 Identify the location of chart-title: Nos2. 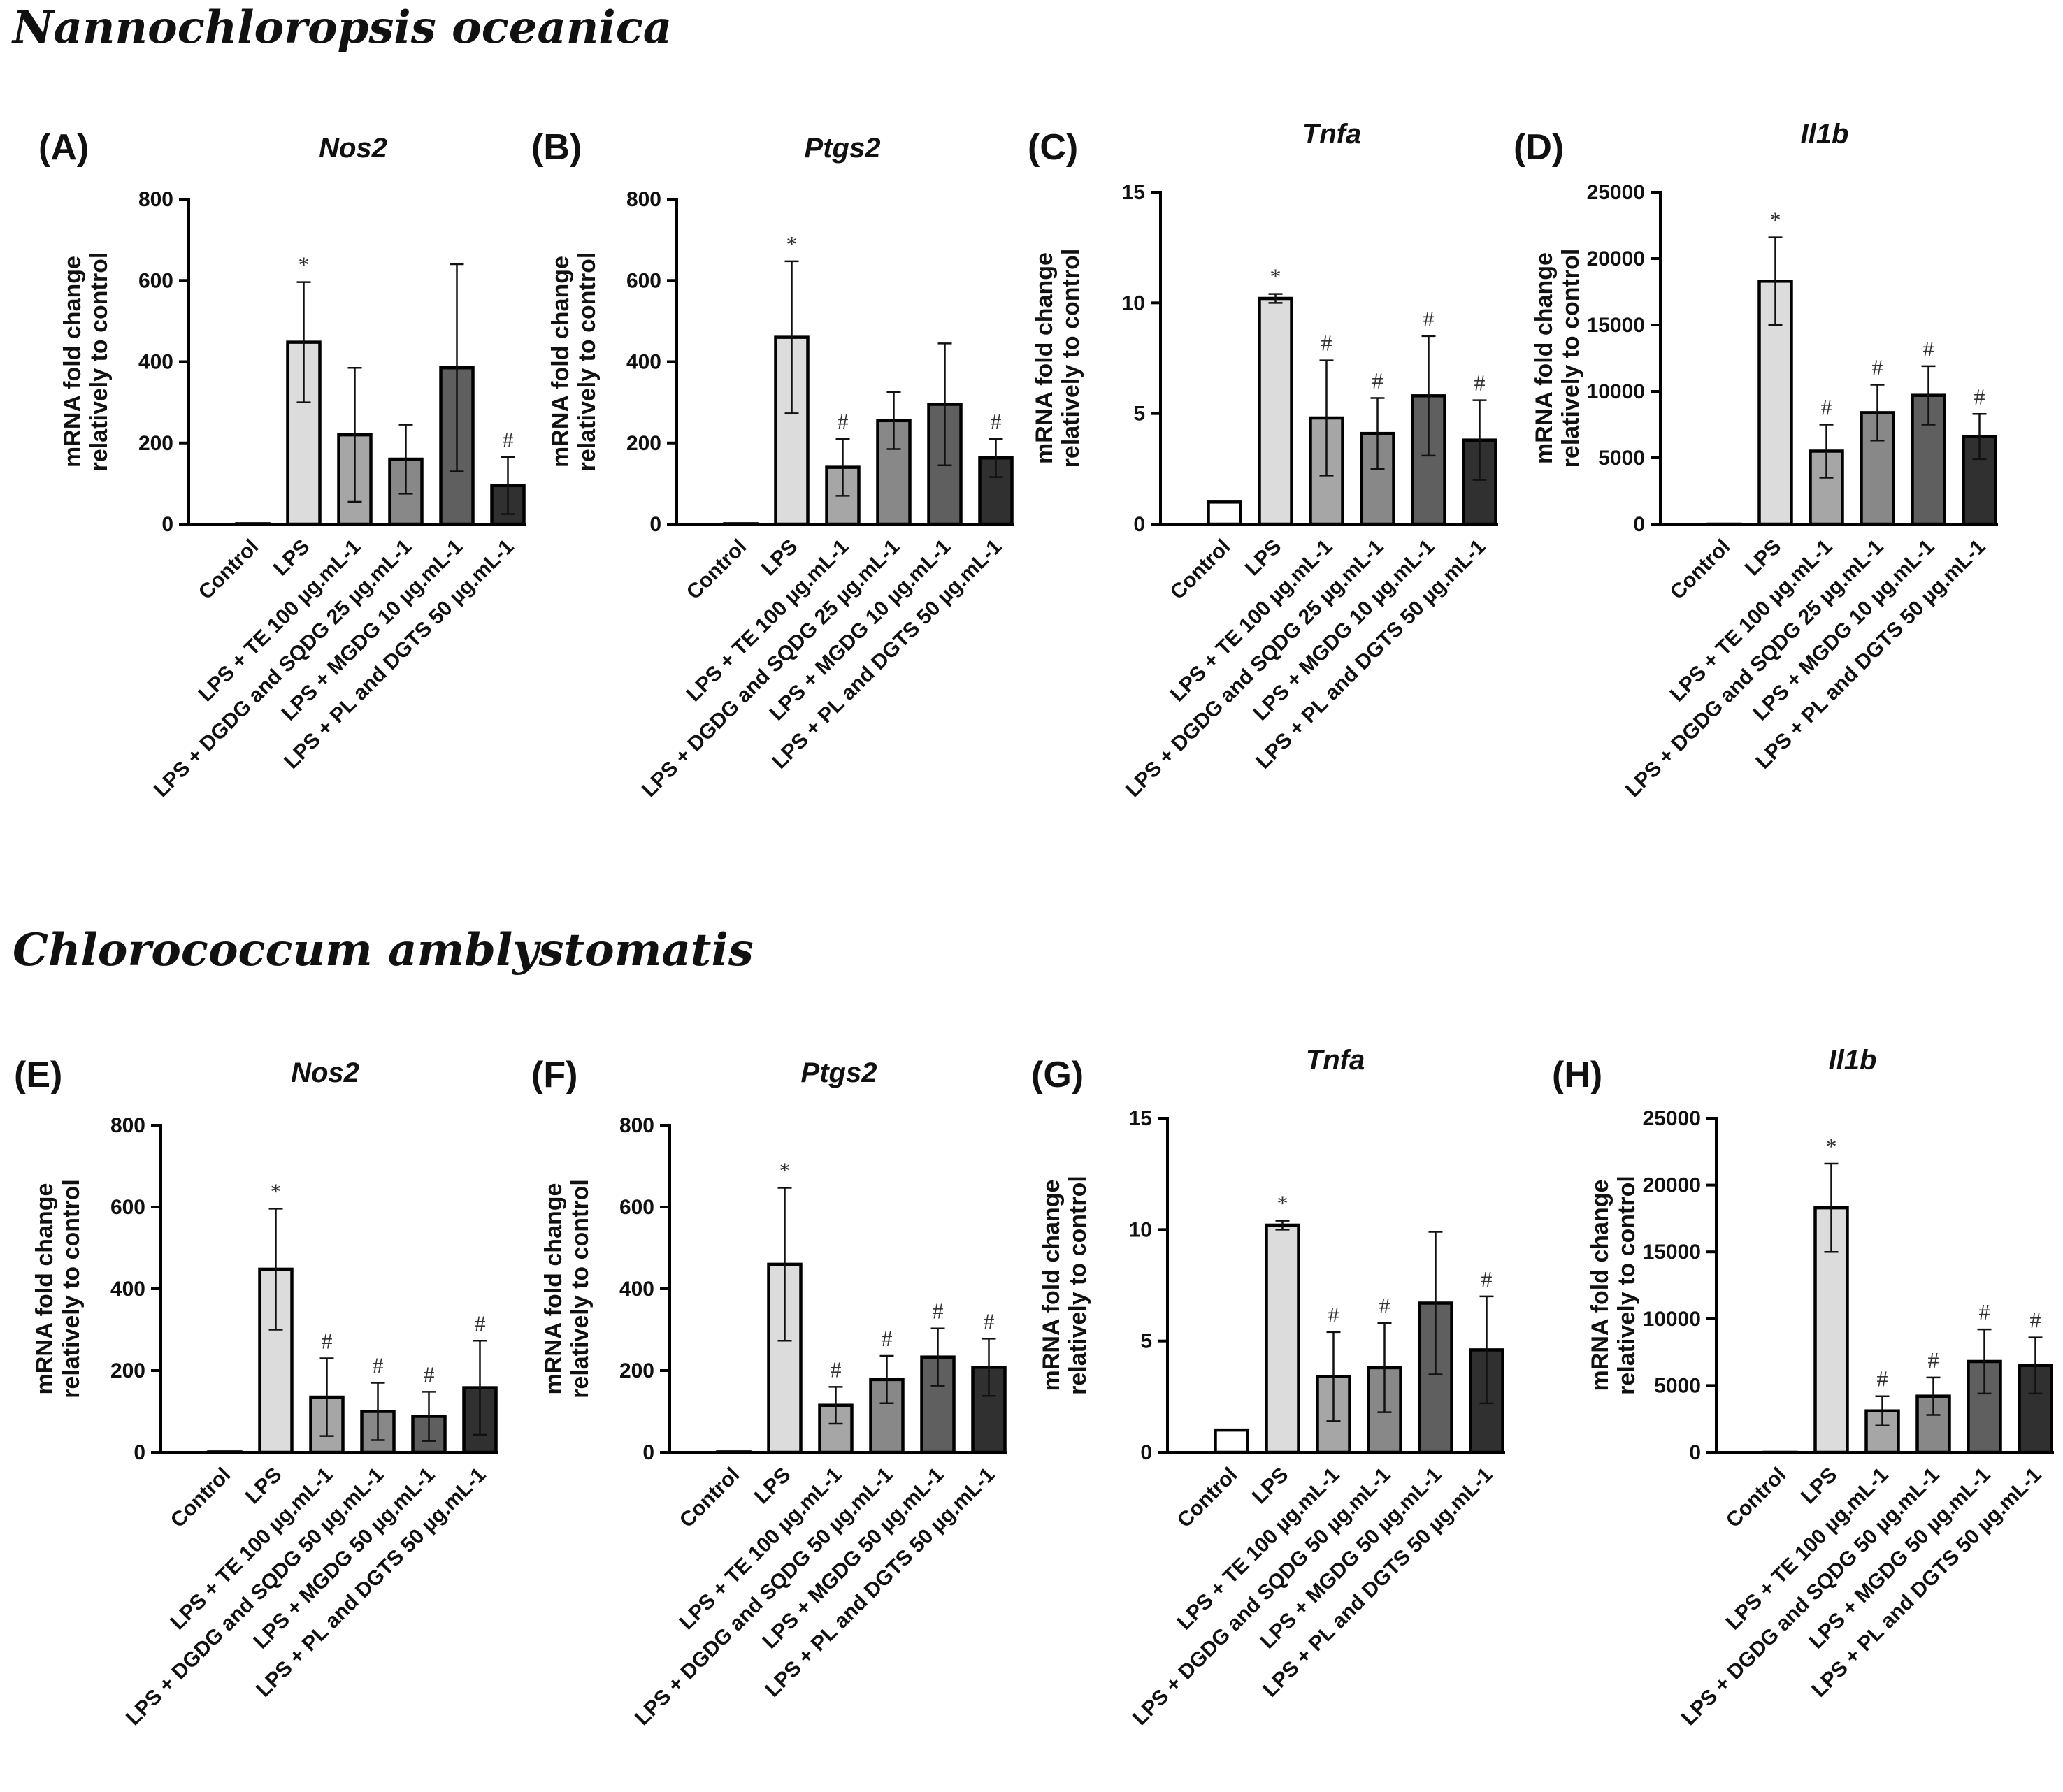
(353, 148).